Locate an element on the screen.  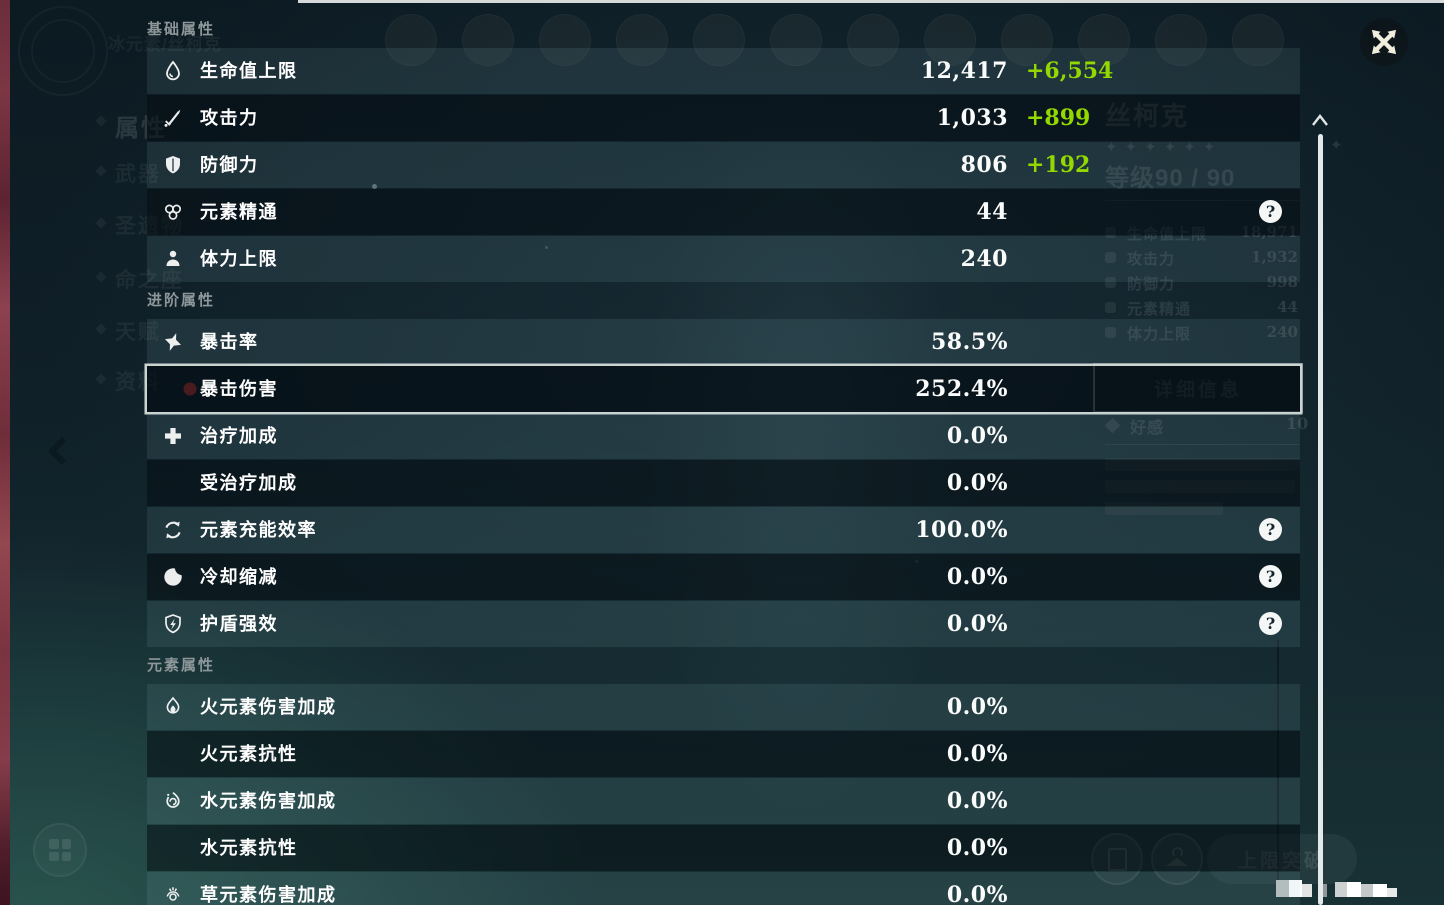
cryo-element-emblem-icon is located at coordinates (63, 51).